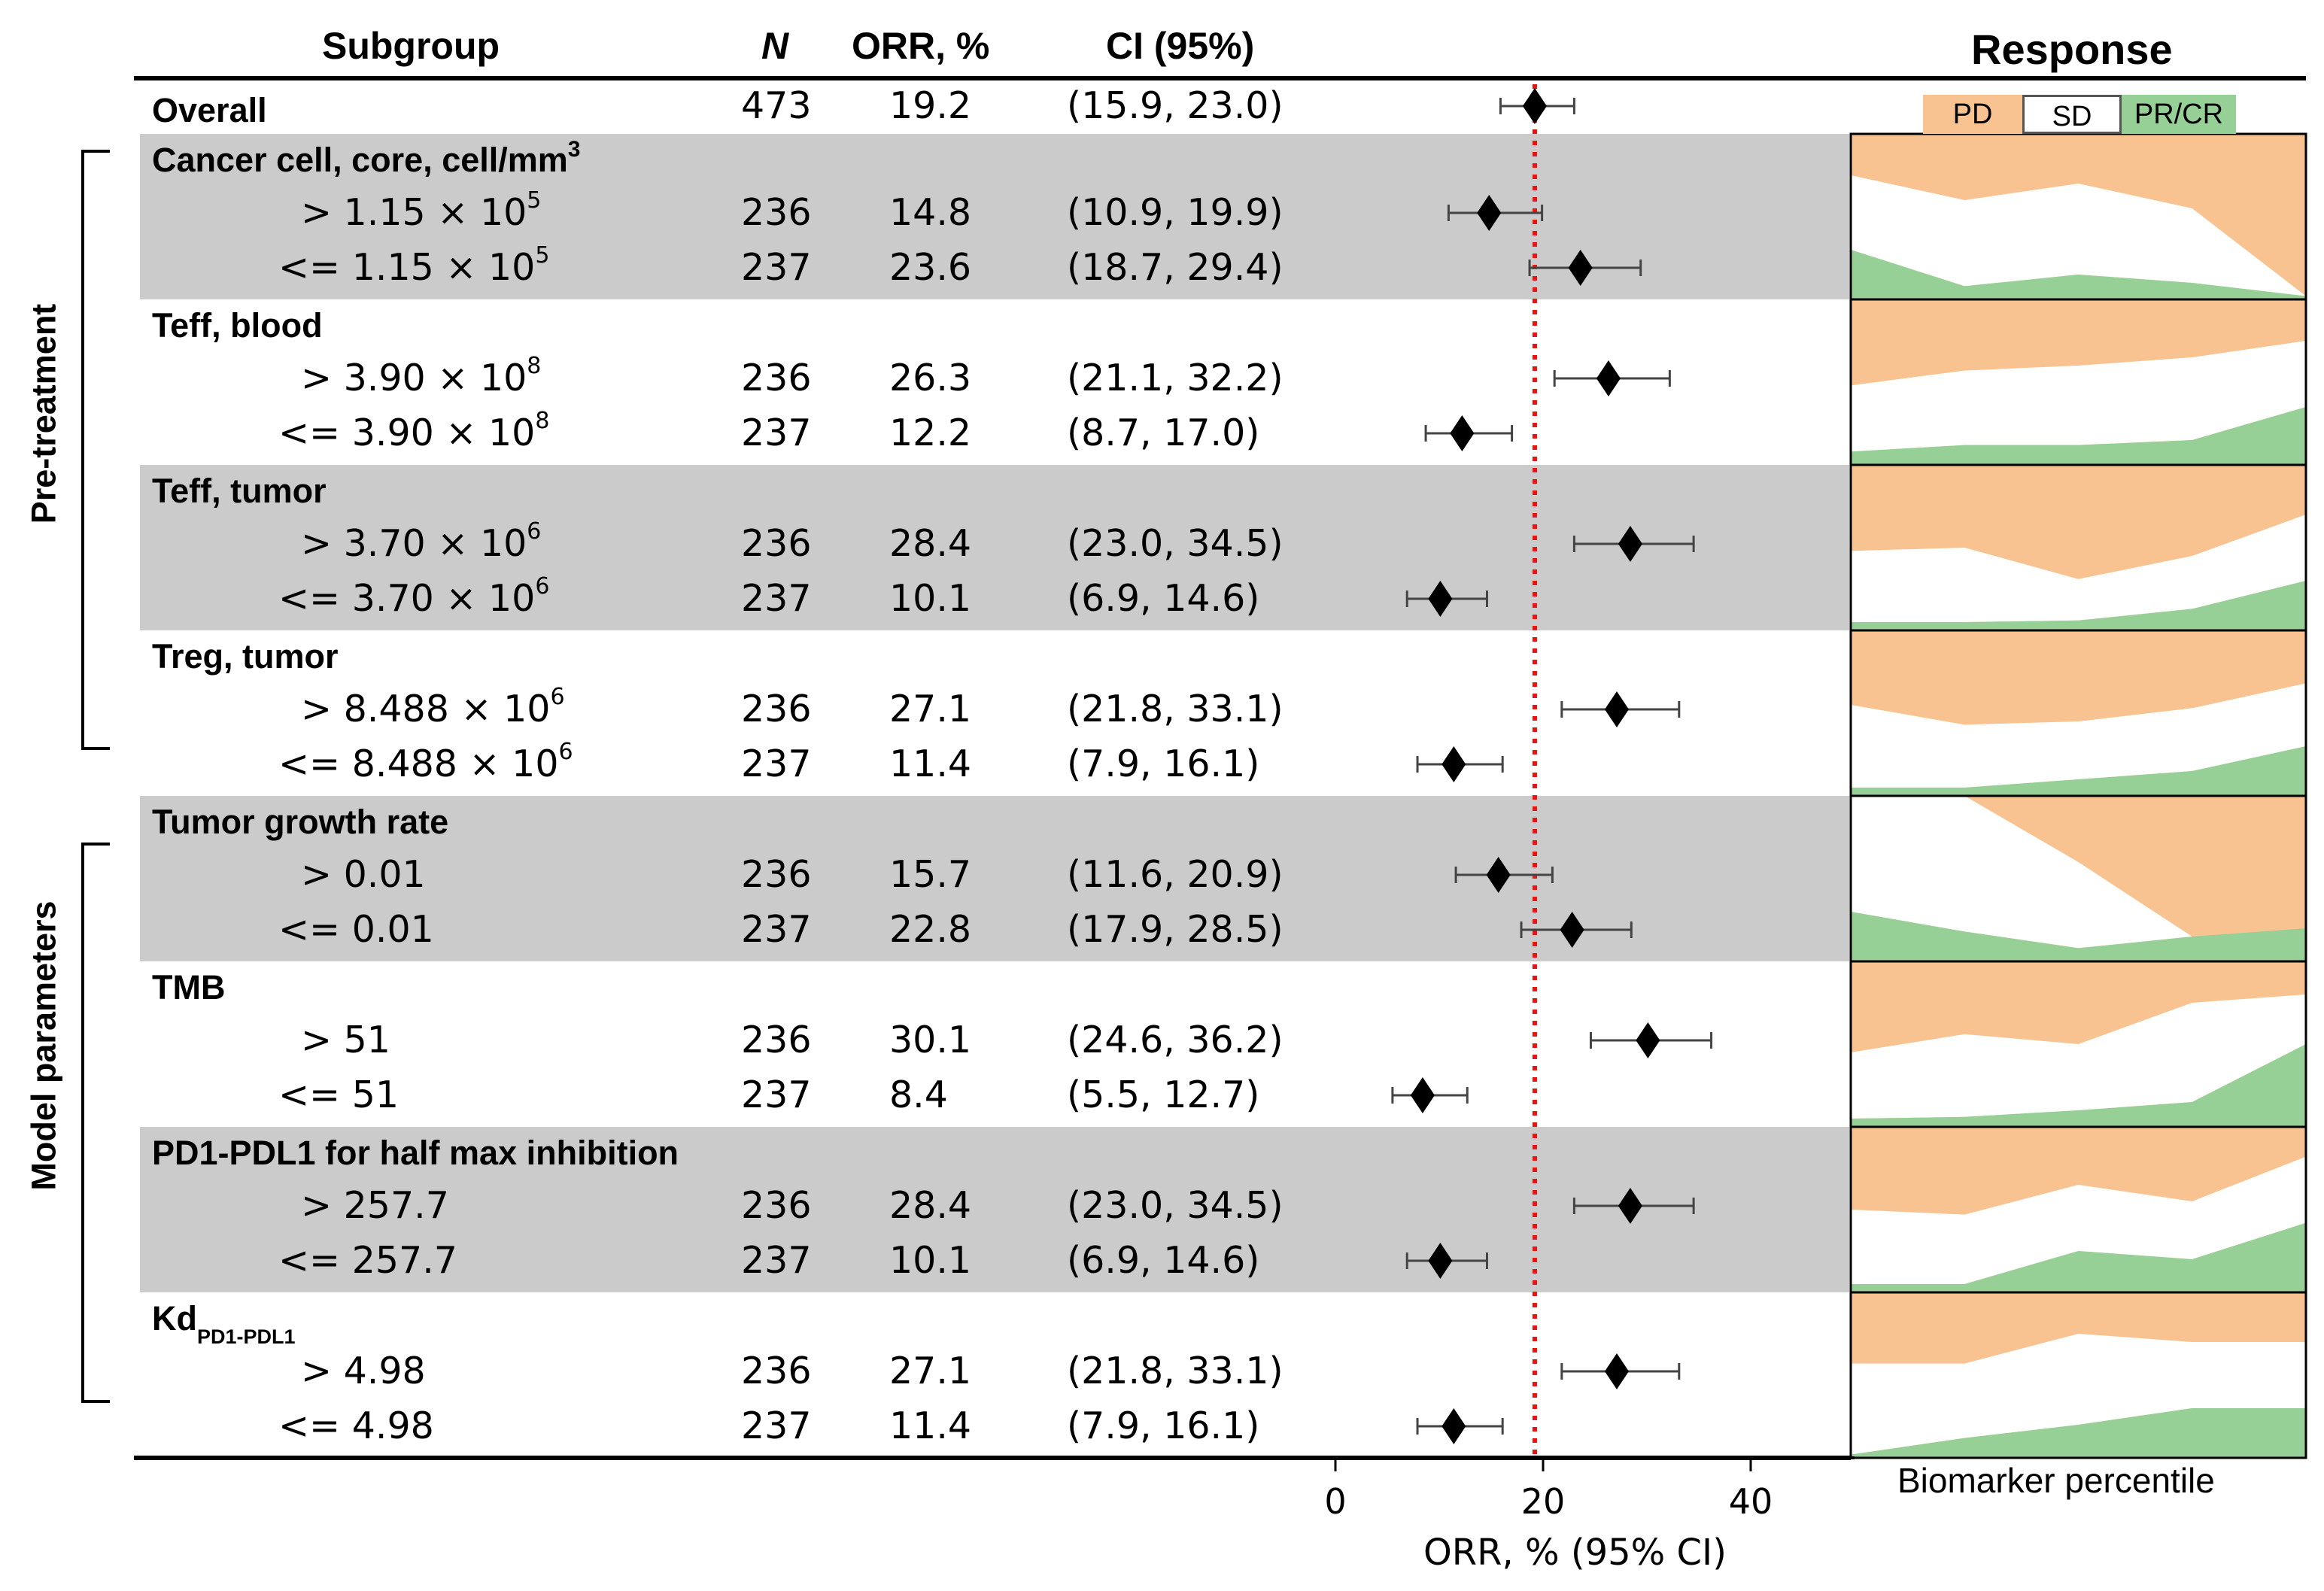 The width and height of the screenshot is (2324, 1591). Describe the element at coordinates (930, 929) in the screenshot. I see `level-orr-4-lo: 22.8` at that location.